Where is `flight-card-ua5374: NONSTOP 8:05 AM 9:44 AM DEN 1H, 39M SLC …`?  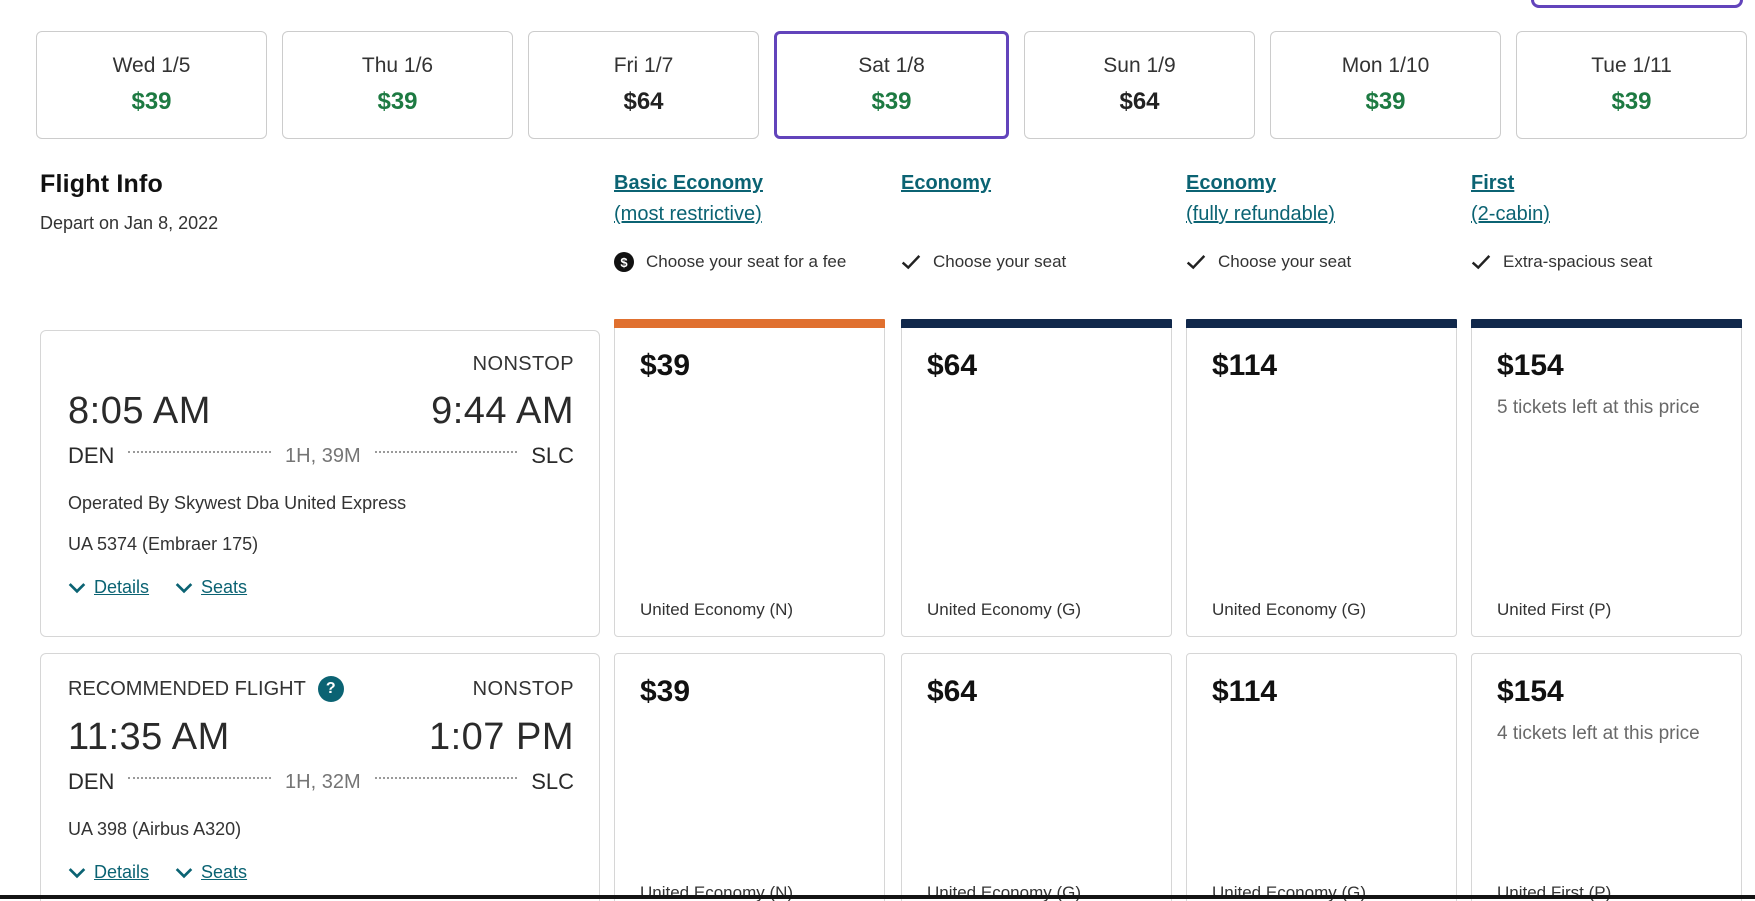
flight-card-ua5374: NONSTOP 8:05 AM 9:44 AM DEN 1H, 39M SLC … is located at coordinates (320, 483).